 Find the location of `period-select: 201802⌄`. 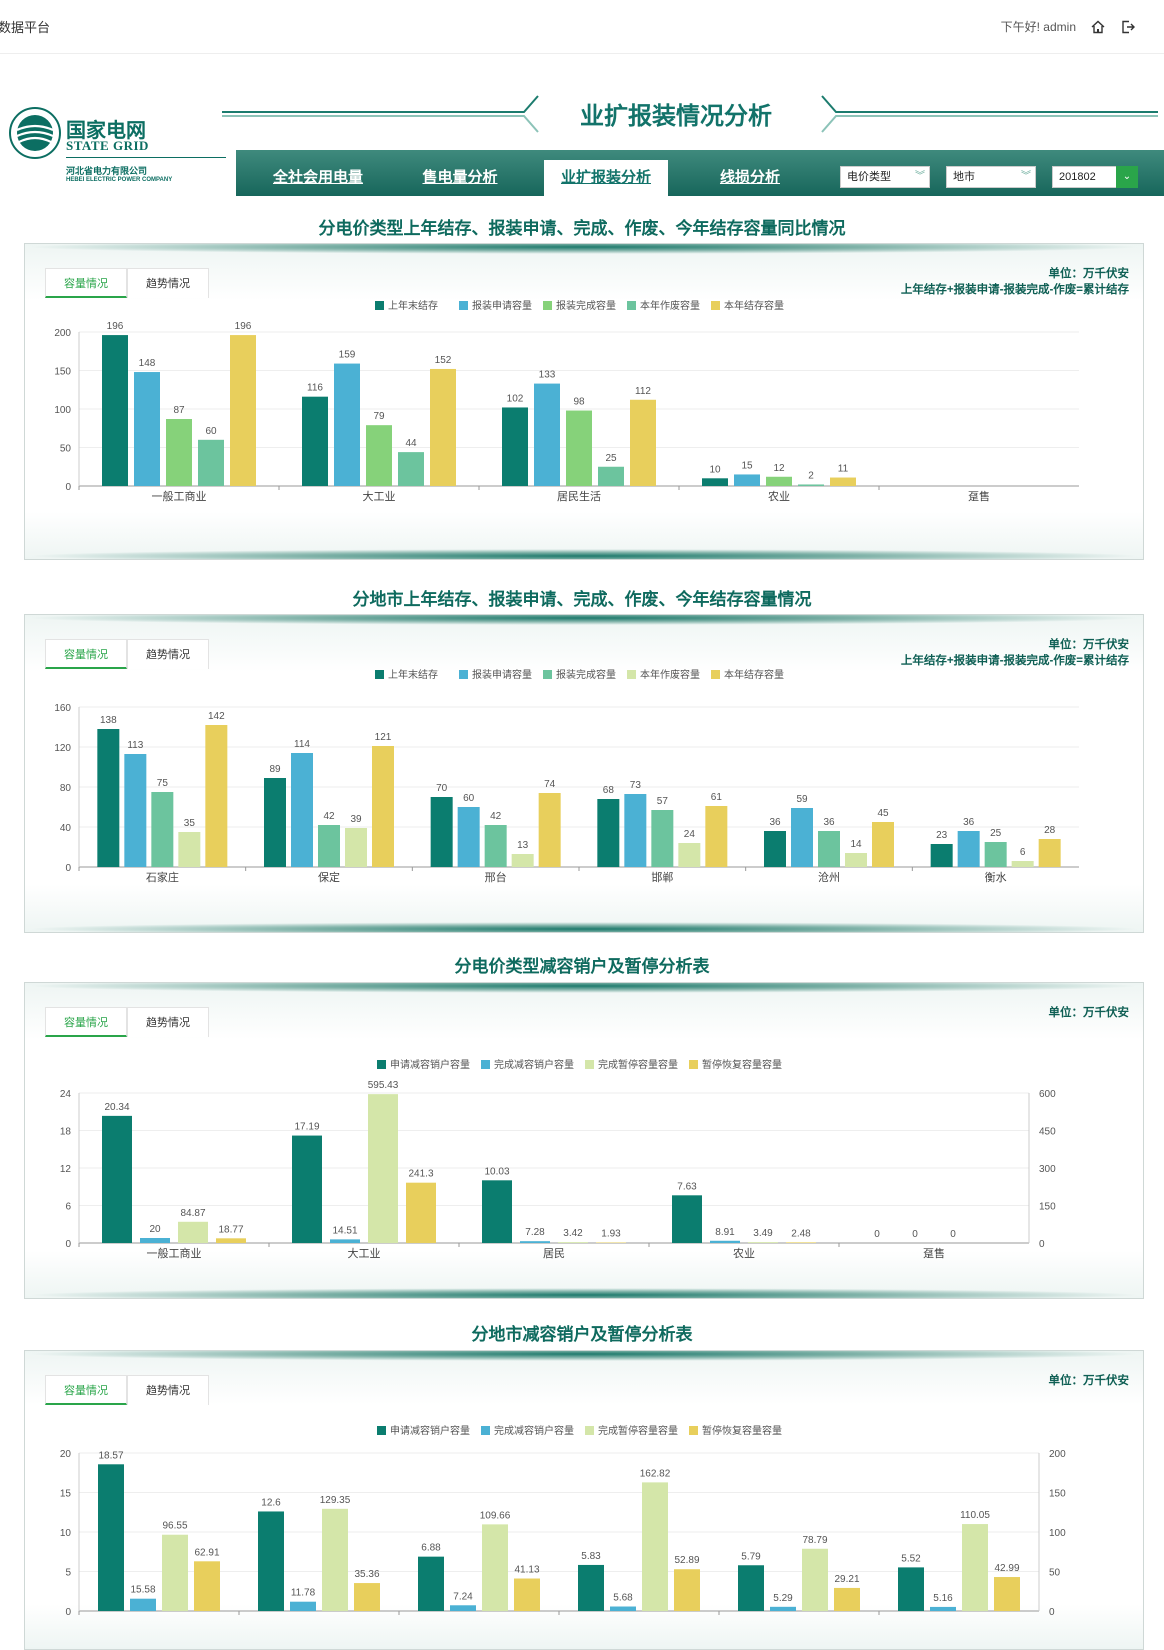

period-select: 201802⌄ is located at coordinates (1095, 177).